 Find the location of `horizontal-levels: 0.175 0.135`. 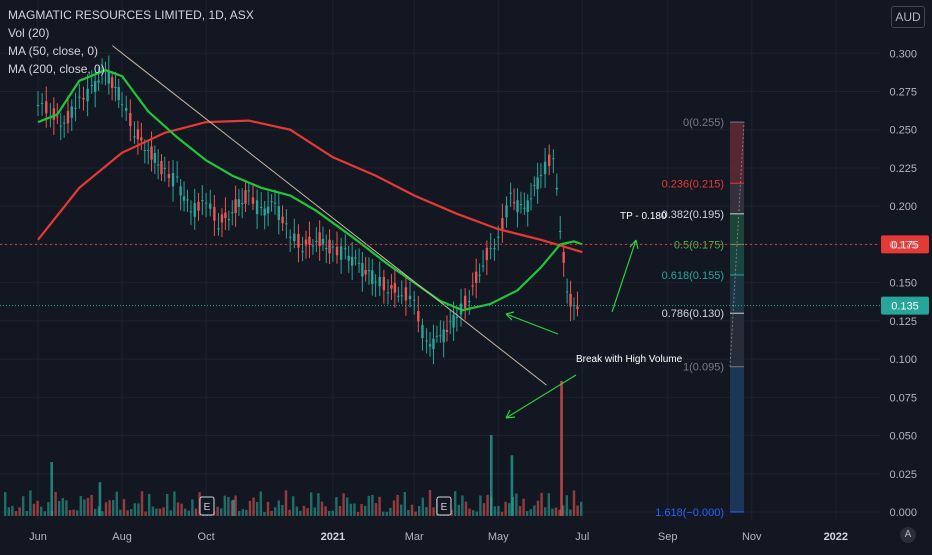

horizontal-levels: 0.175 0.135 is located at coordinates (464, 275).